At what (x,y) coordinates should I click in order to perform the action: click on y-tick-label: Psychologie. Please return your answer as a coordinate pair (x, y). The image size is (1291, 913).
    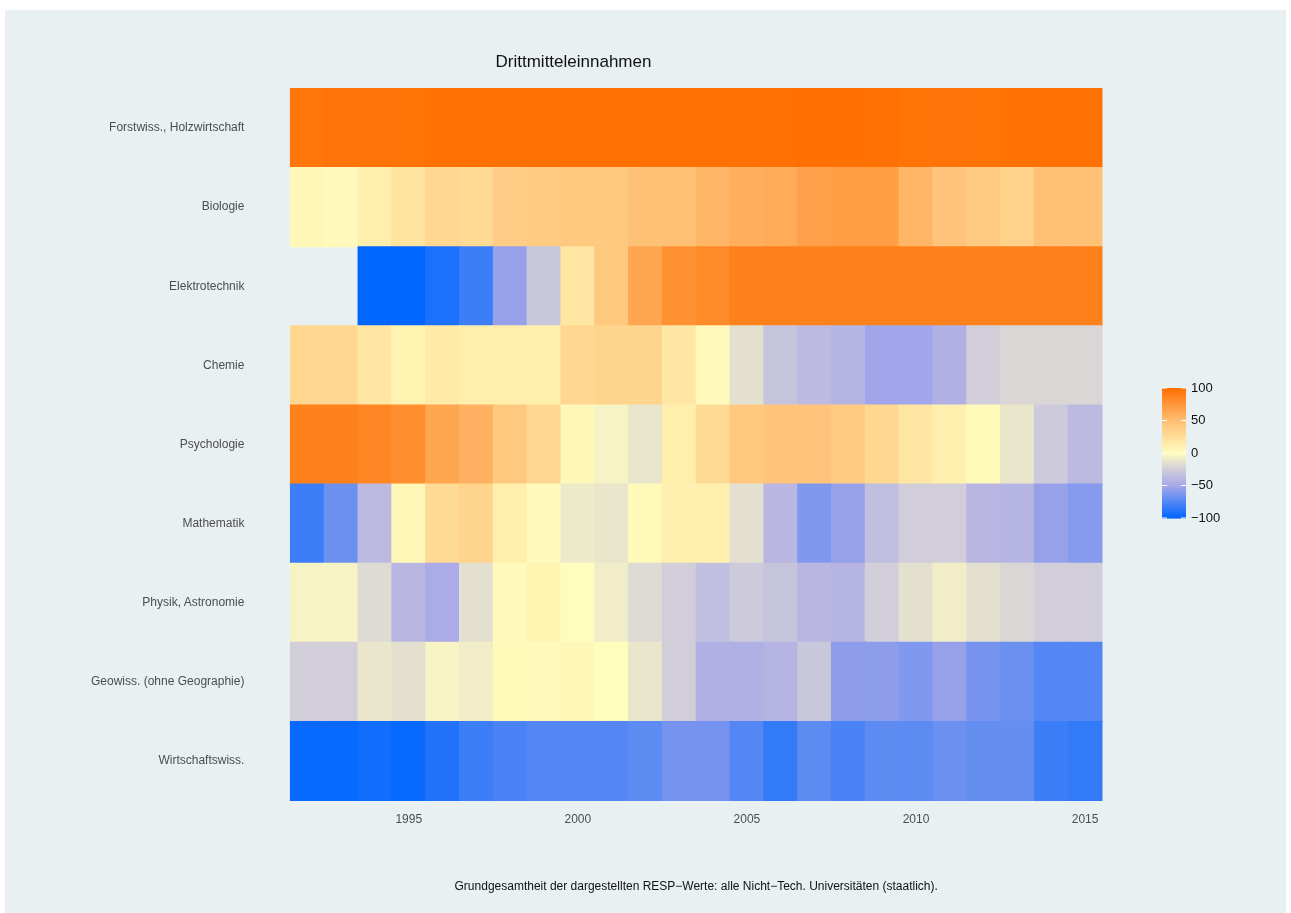
    Looking at the image, I should click on (212, 443).